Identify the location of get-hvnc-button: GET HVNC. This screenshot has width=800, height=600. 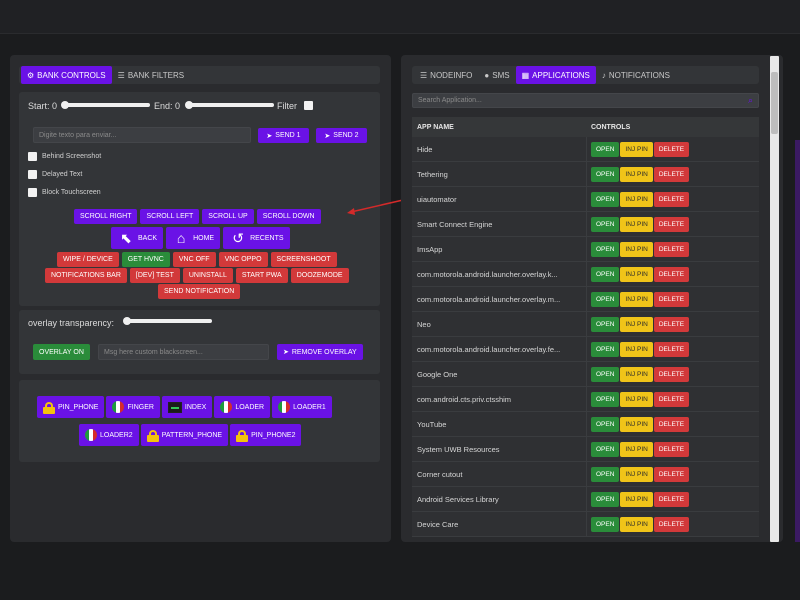
(145, 259).